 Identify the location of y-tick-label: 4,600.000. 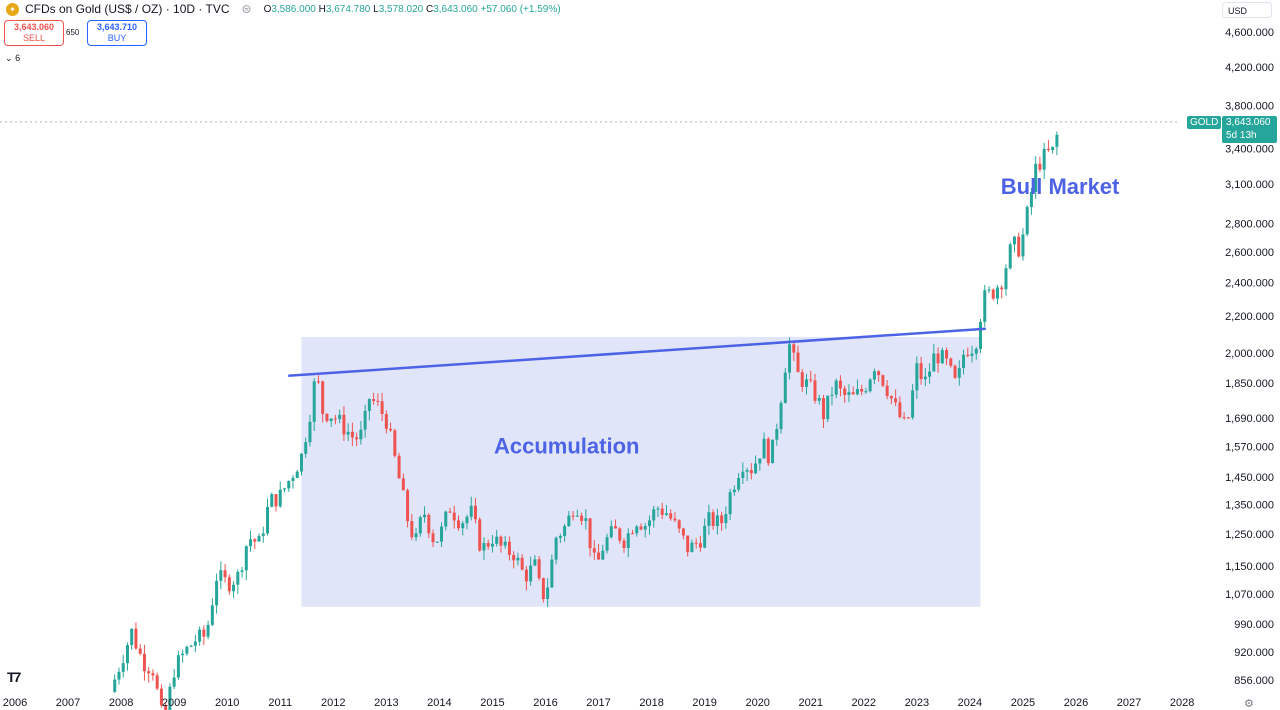
(1249, 33).